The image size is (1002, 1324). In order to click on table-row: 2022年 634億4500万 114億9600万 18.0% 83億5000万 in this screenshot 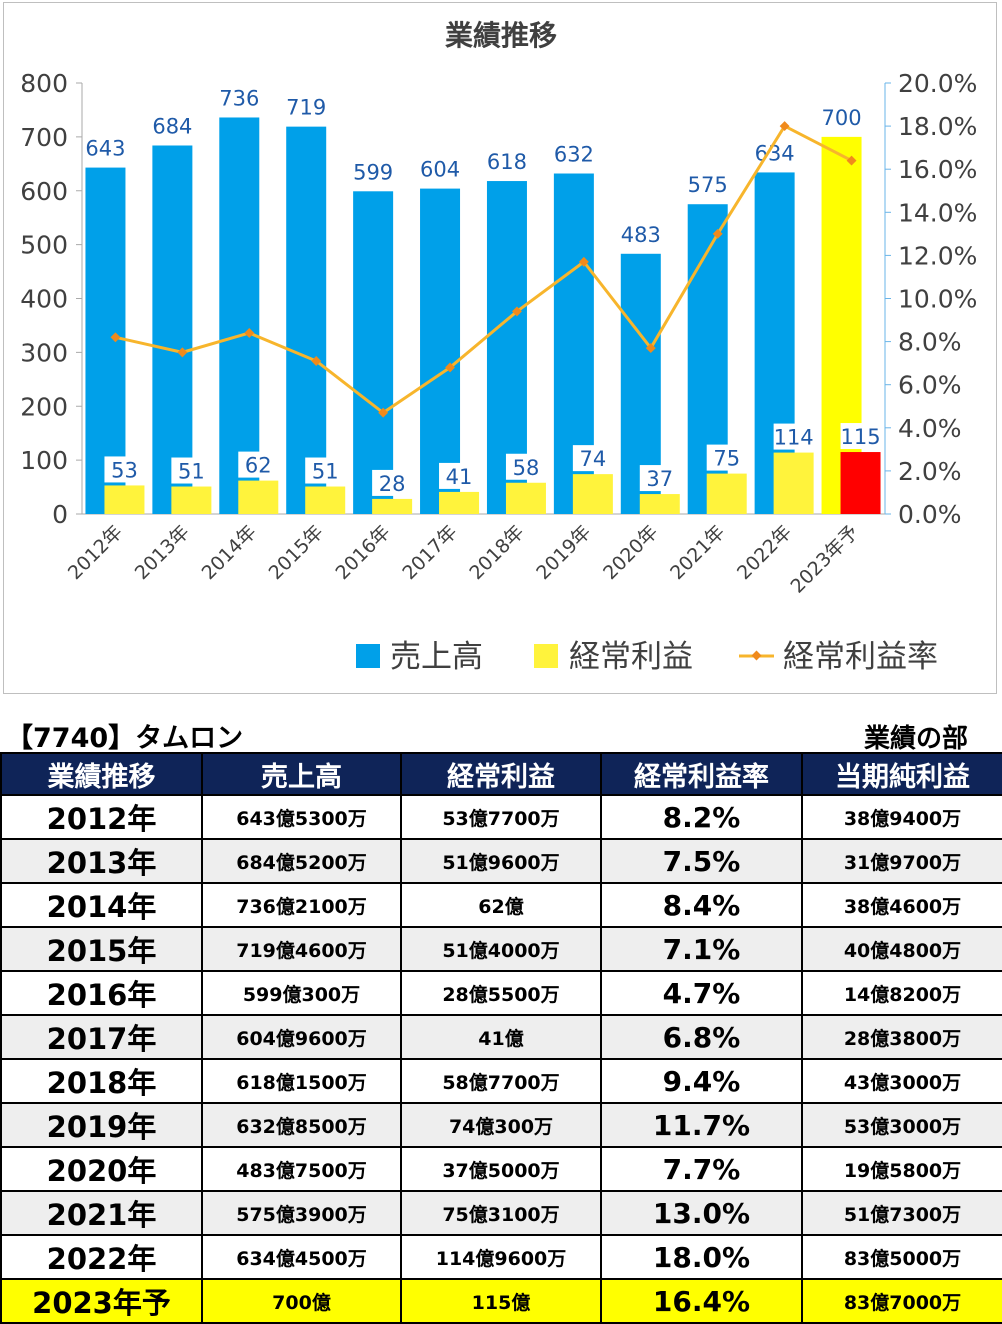, I will do `click(501, 1257)`.